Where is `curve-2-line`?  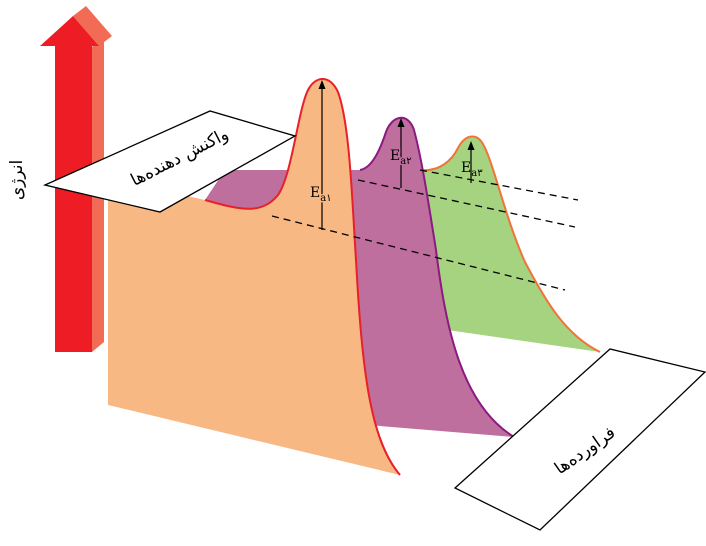 curve-2-line is located at coordinates (437, 277).